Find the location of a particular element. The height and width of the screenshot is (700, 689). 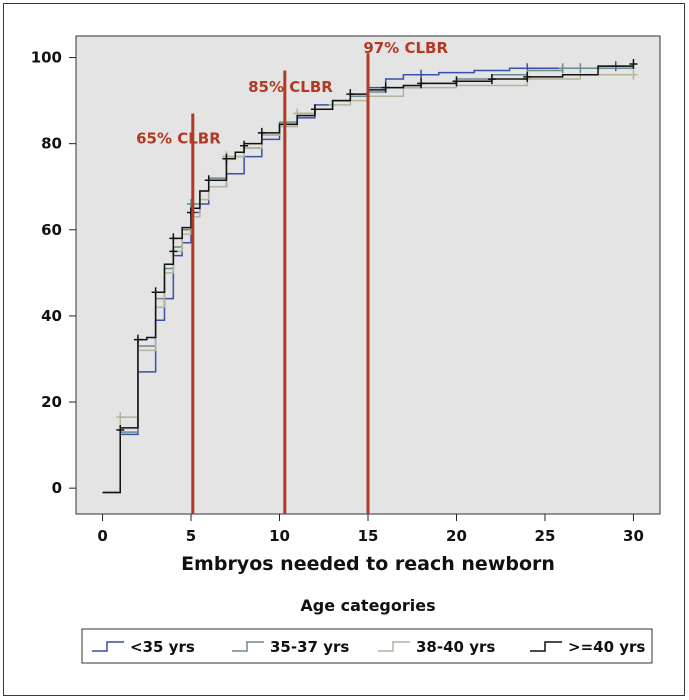

y-tick-label: 20 is located at coordinates (51, 402).